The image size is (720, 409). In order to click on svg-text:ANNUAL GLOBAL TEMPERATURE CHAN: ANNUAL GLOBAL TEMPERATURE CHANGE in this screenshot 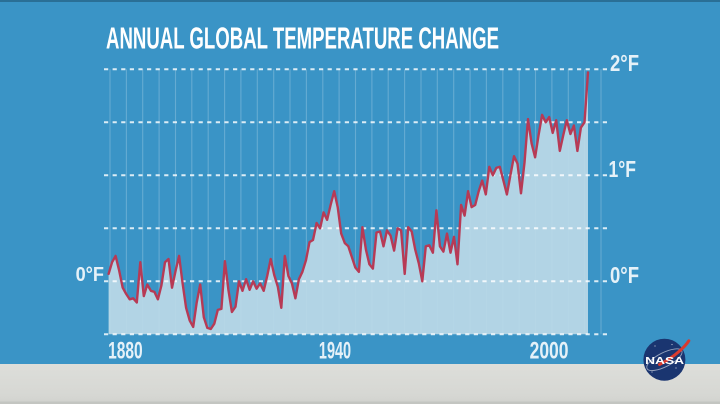, I will do `click(302, 38)`.